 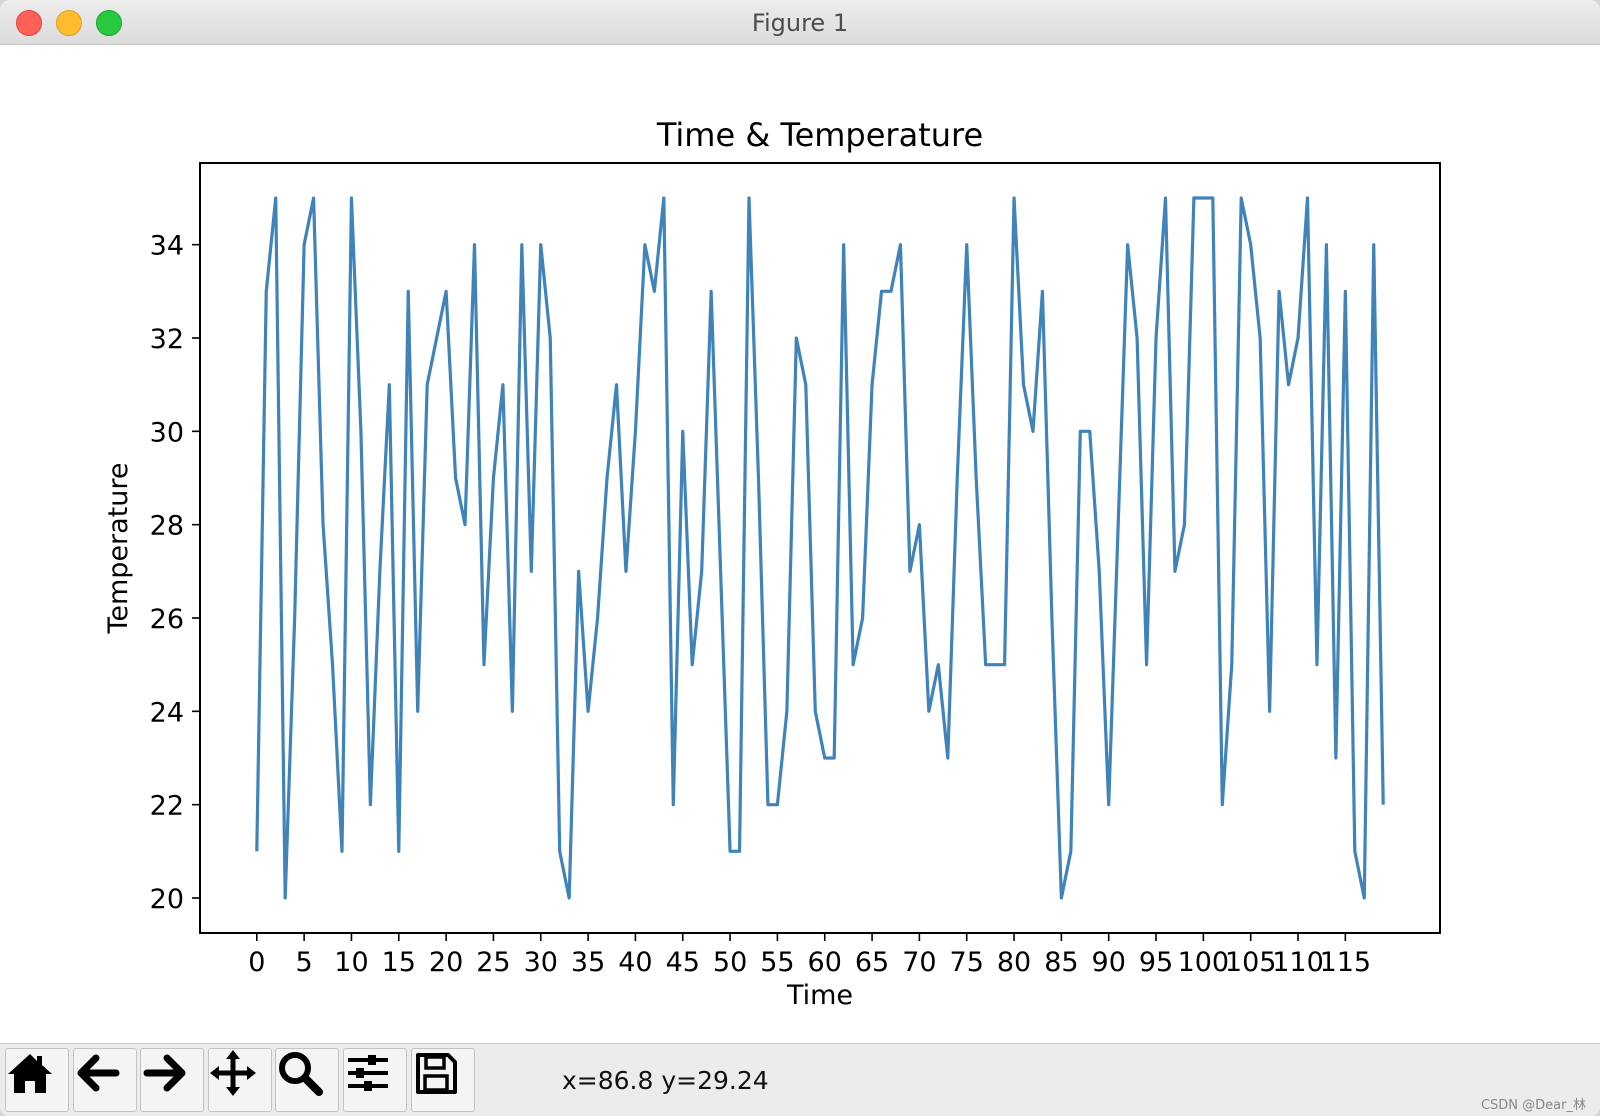 I want to click on y-tick-label: 24, so click(x=167, y=712).